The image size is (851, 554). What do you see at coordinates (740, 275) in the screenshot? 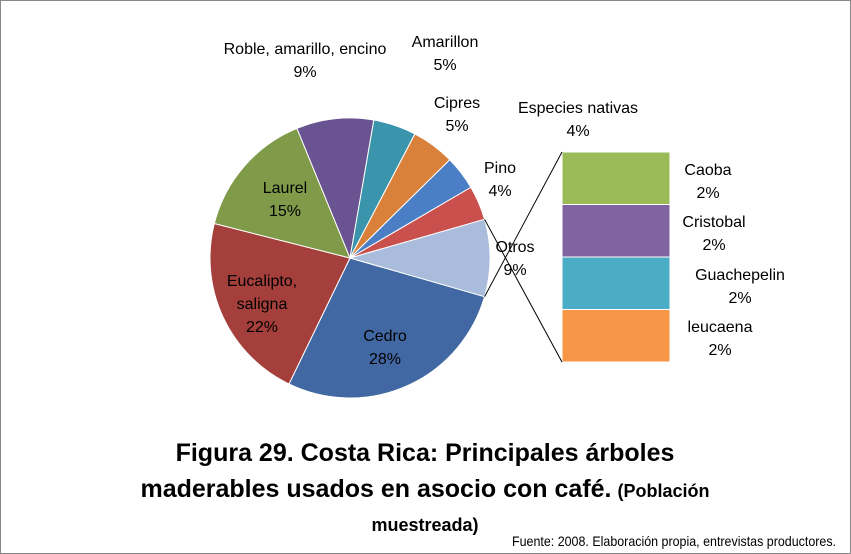
I see `category-label: Guachepelin` at bounding box center [740, 275].